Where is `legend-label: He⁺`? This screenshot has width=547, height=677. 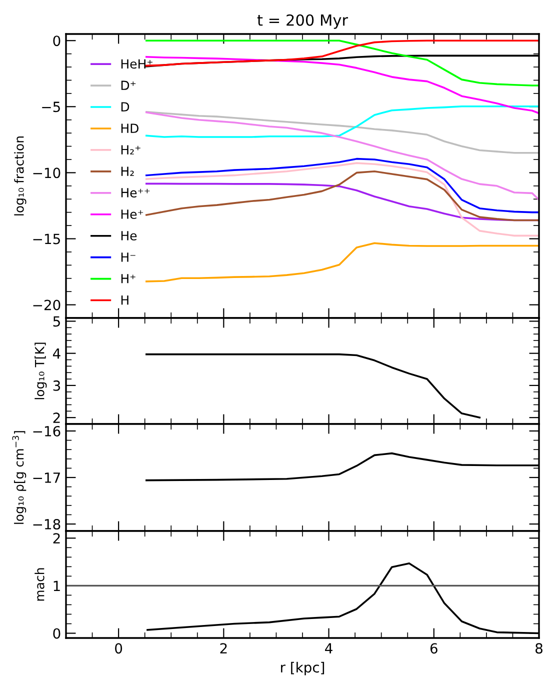
legend-label: He⁺ is located at coordinates (132, 214).